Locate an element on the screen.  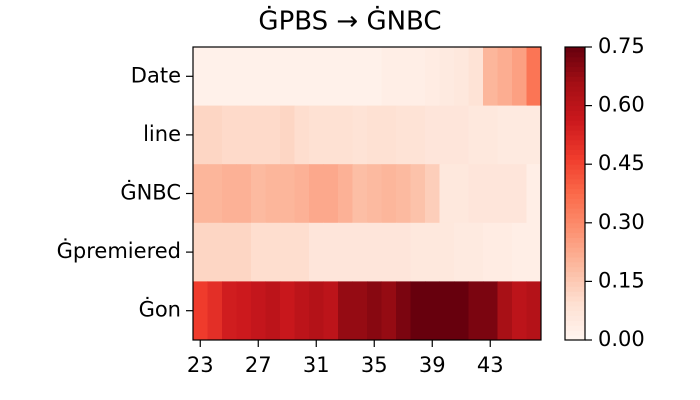
x-tick-label: 27 is located at coordinates (258, 365).